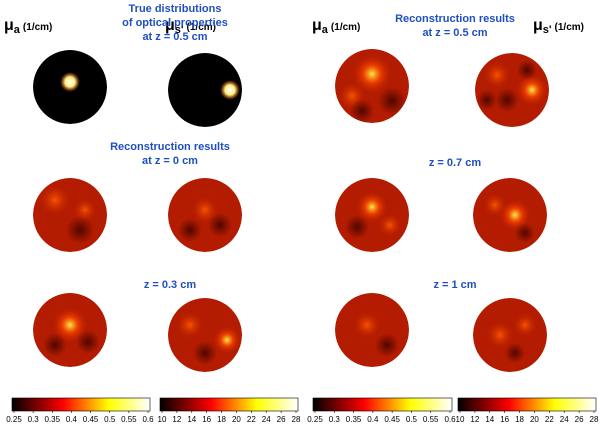 The image size is (600, 427). Describe the element at coordinates (170, 161) in the screenshot. I see `heading: at z = 0 cm` at that location.